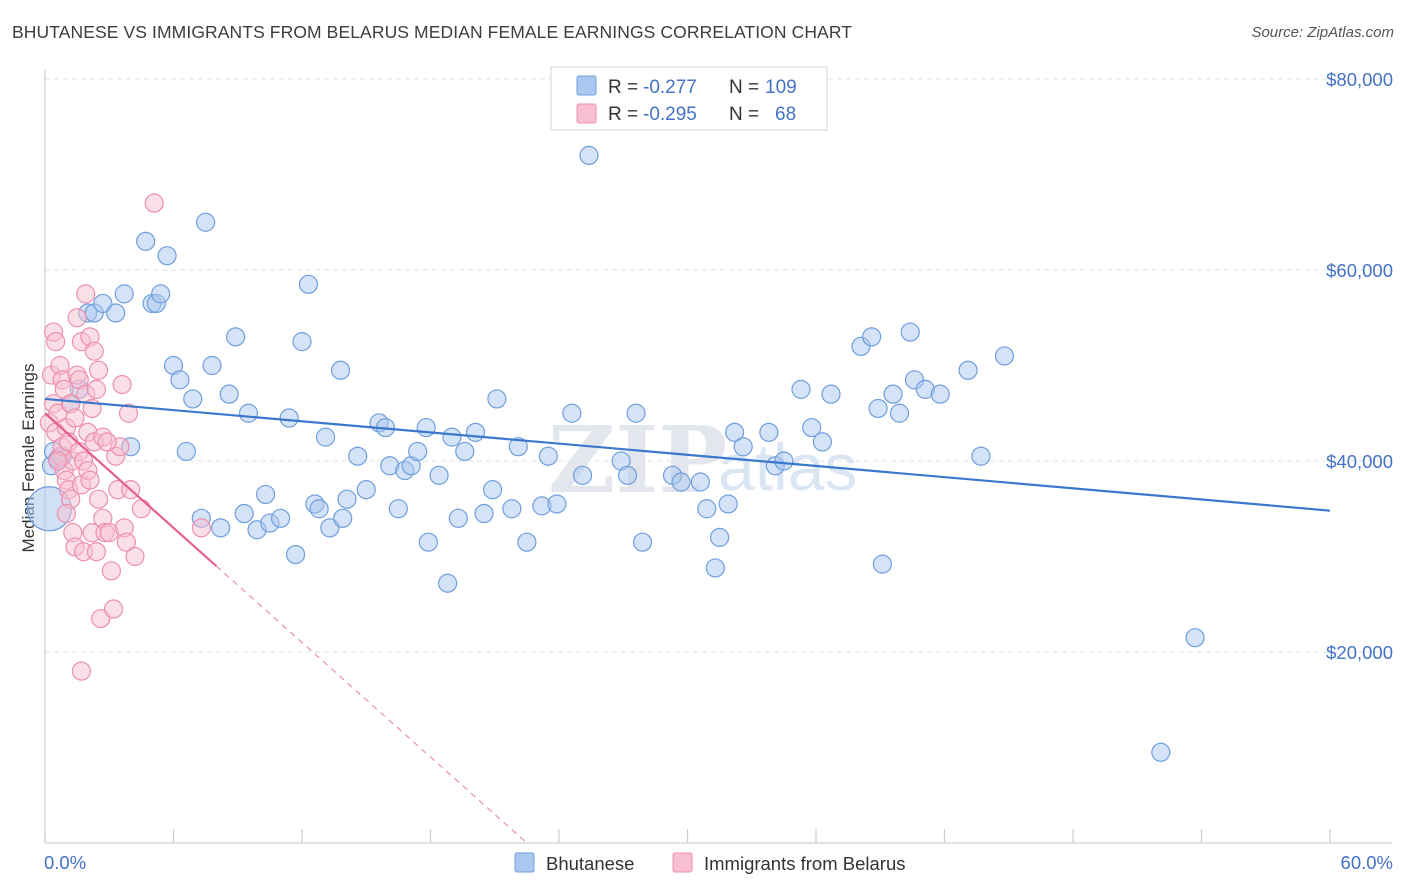  I want to click on series-belarus-points, so click(125, 437).